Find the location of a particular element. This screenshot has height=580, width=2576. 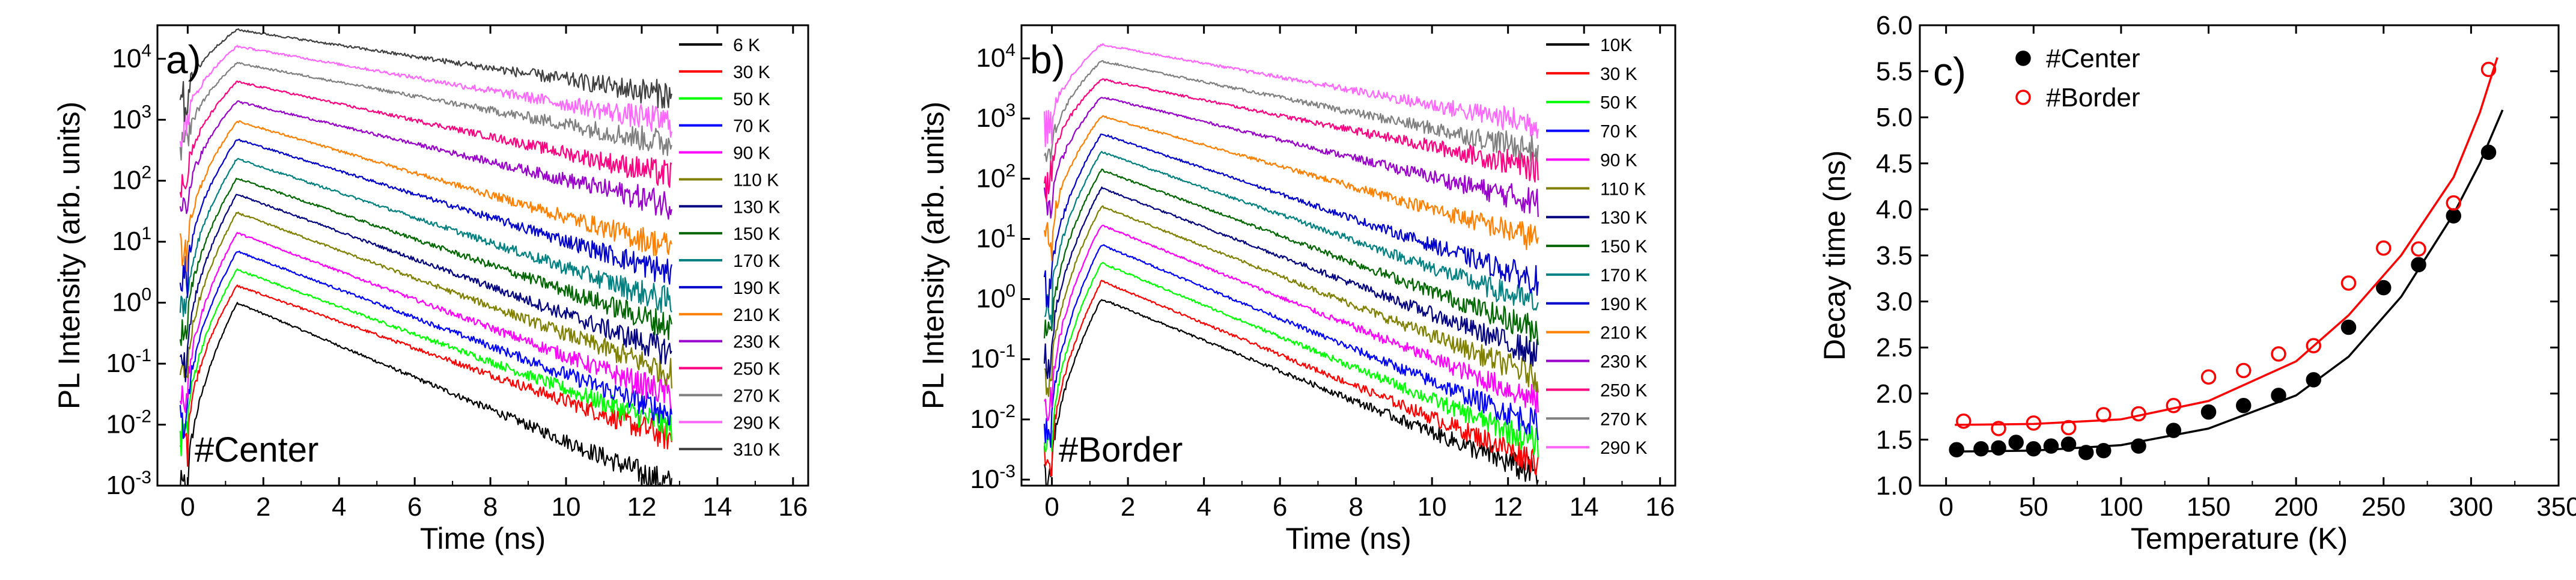

y-axis-label: PL Intensity (arb. units) is located at coordinates (69, 255).